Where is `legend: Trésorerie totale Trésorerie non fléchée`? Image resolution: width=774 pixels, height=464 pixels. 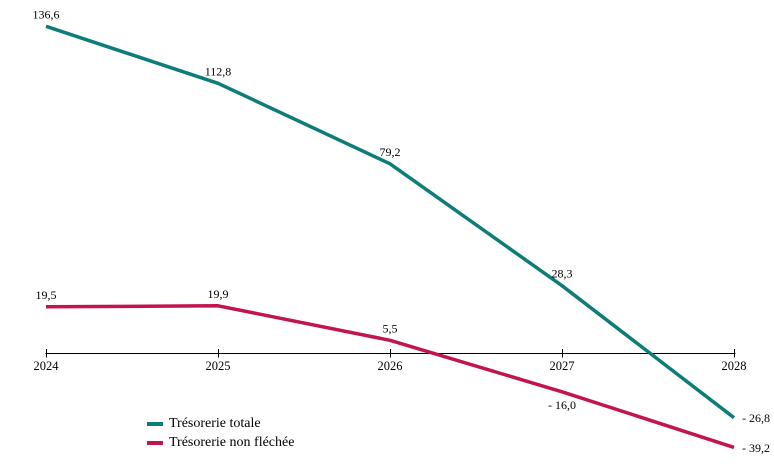 legend: Trésorerie totale Trésorerie non fléchée is located at coordinates (220, 433).